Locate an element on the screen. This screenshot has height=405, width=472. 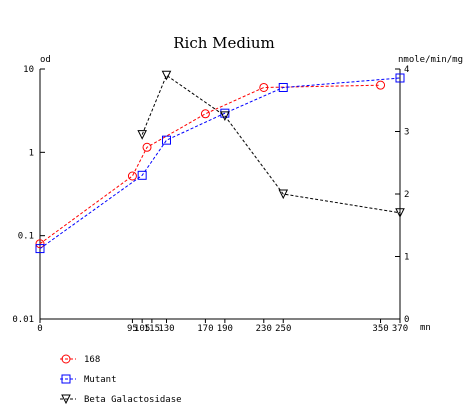
legend-item-1: Mutant is located at coordinates (88, 379).